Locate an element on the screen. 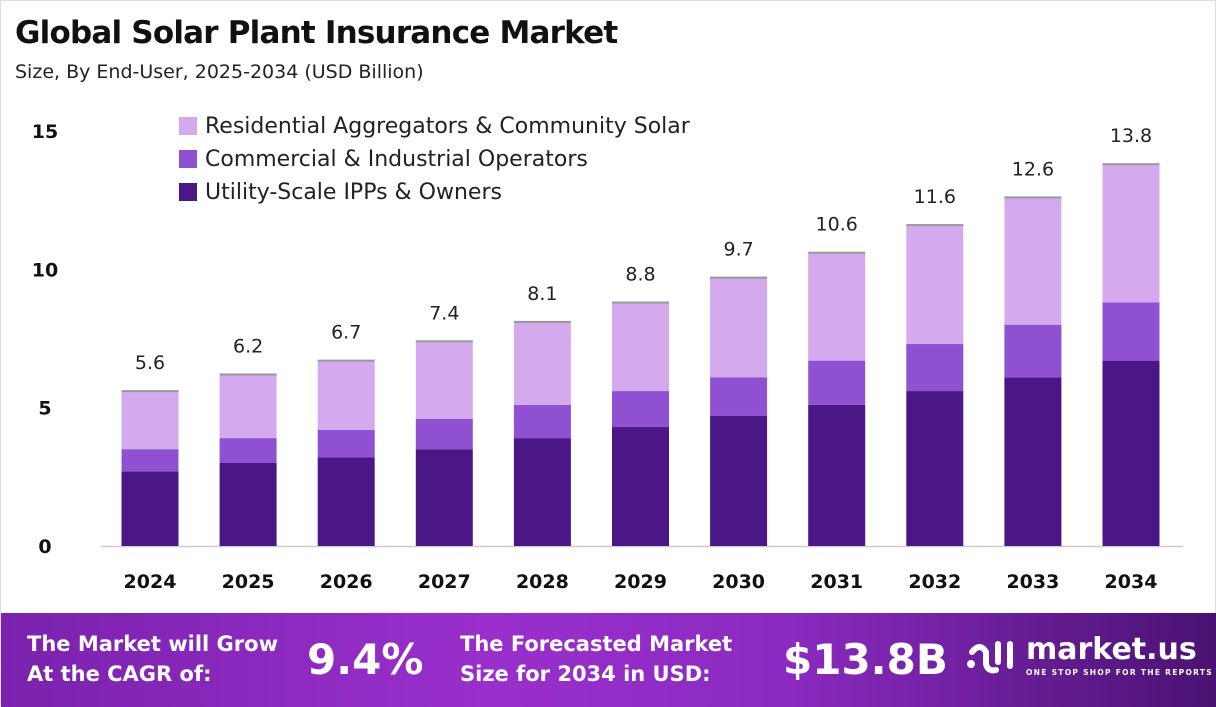  x-tick-label: 2033 is located at coordinates (1032, 582).